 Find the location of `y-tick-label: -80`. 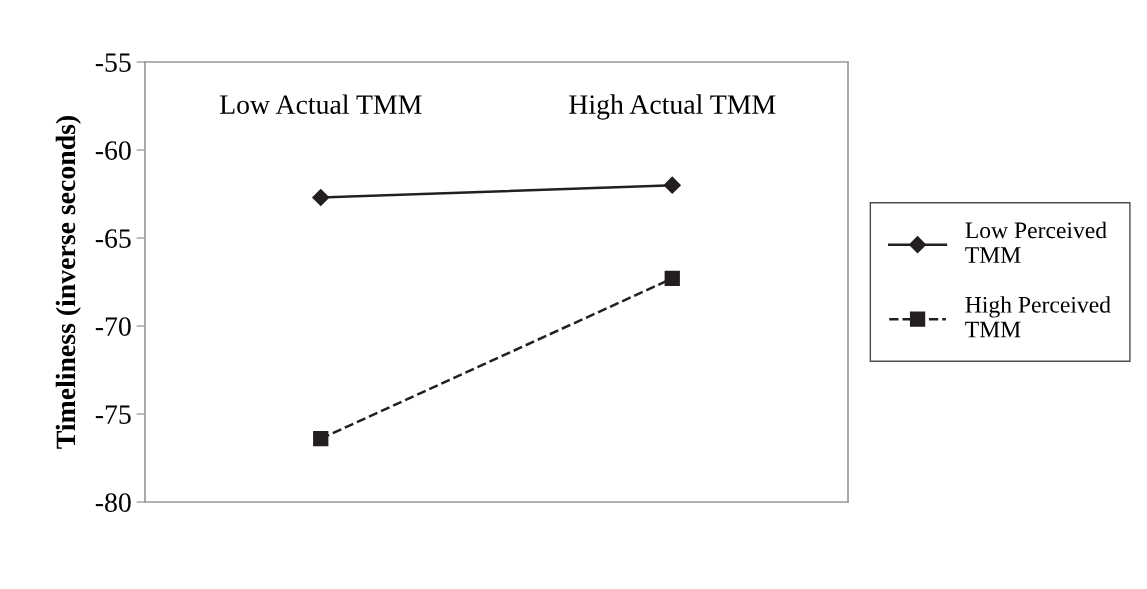

y-tick-label: -80 is located at coordinates (113, 502).